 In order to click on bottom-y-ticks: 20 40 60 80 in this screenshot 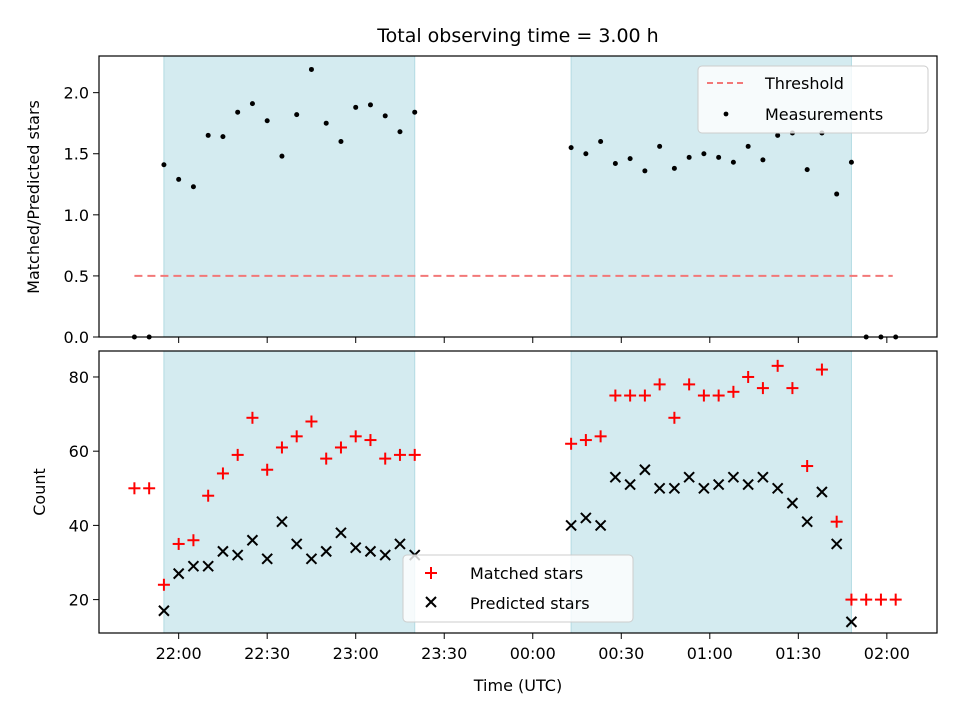, I will do `click(84, 489)`.